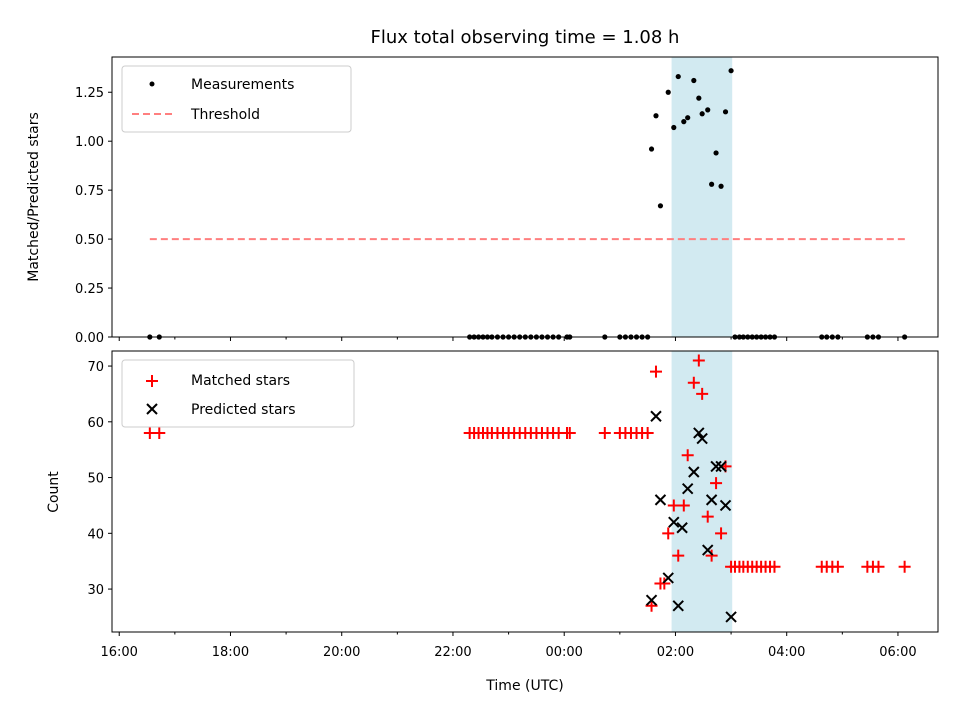 This screenshot has width=960, height=720. What do you see at coordinates (152, 409) in the screenshot?
I see `legend-predicted-marker` at bounding box center [152, 409].